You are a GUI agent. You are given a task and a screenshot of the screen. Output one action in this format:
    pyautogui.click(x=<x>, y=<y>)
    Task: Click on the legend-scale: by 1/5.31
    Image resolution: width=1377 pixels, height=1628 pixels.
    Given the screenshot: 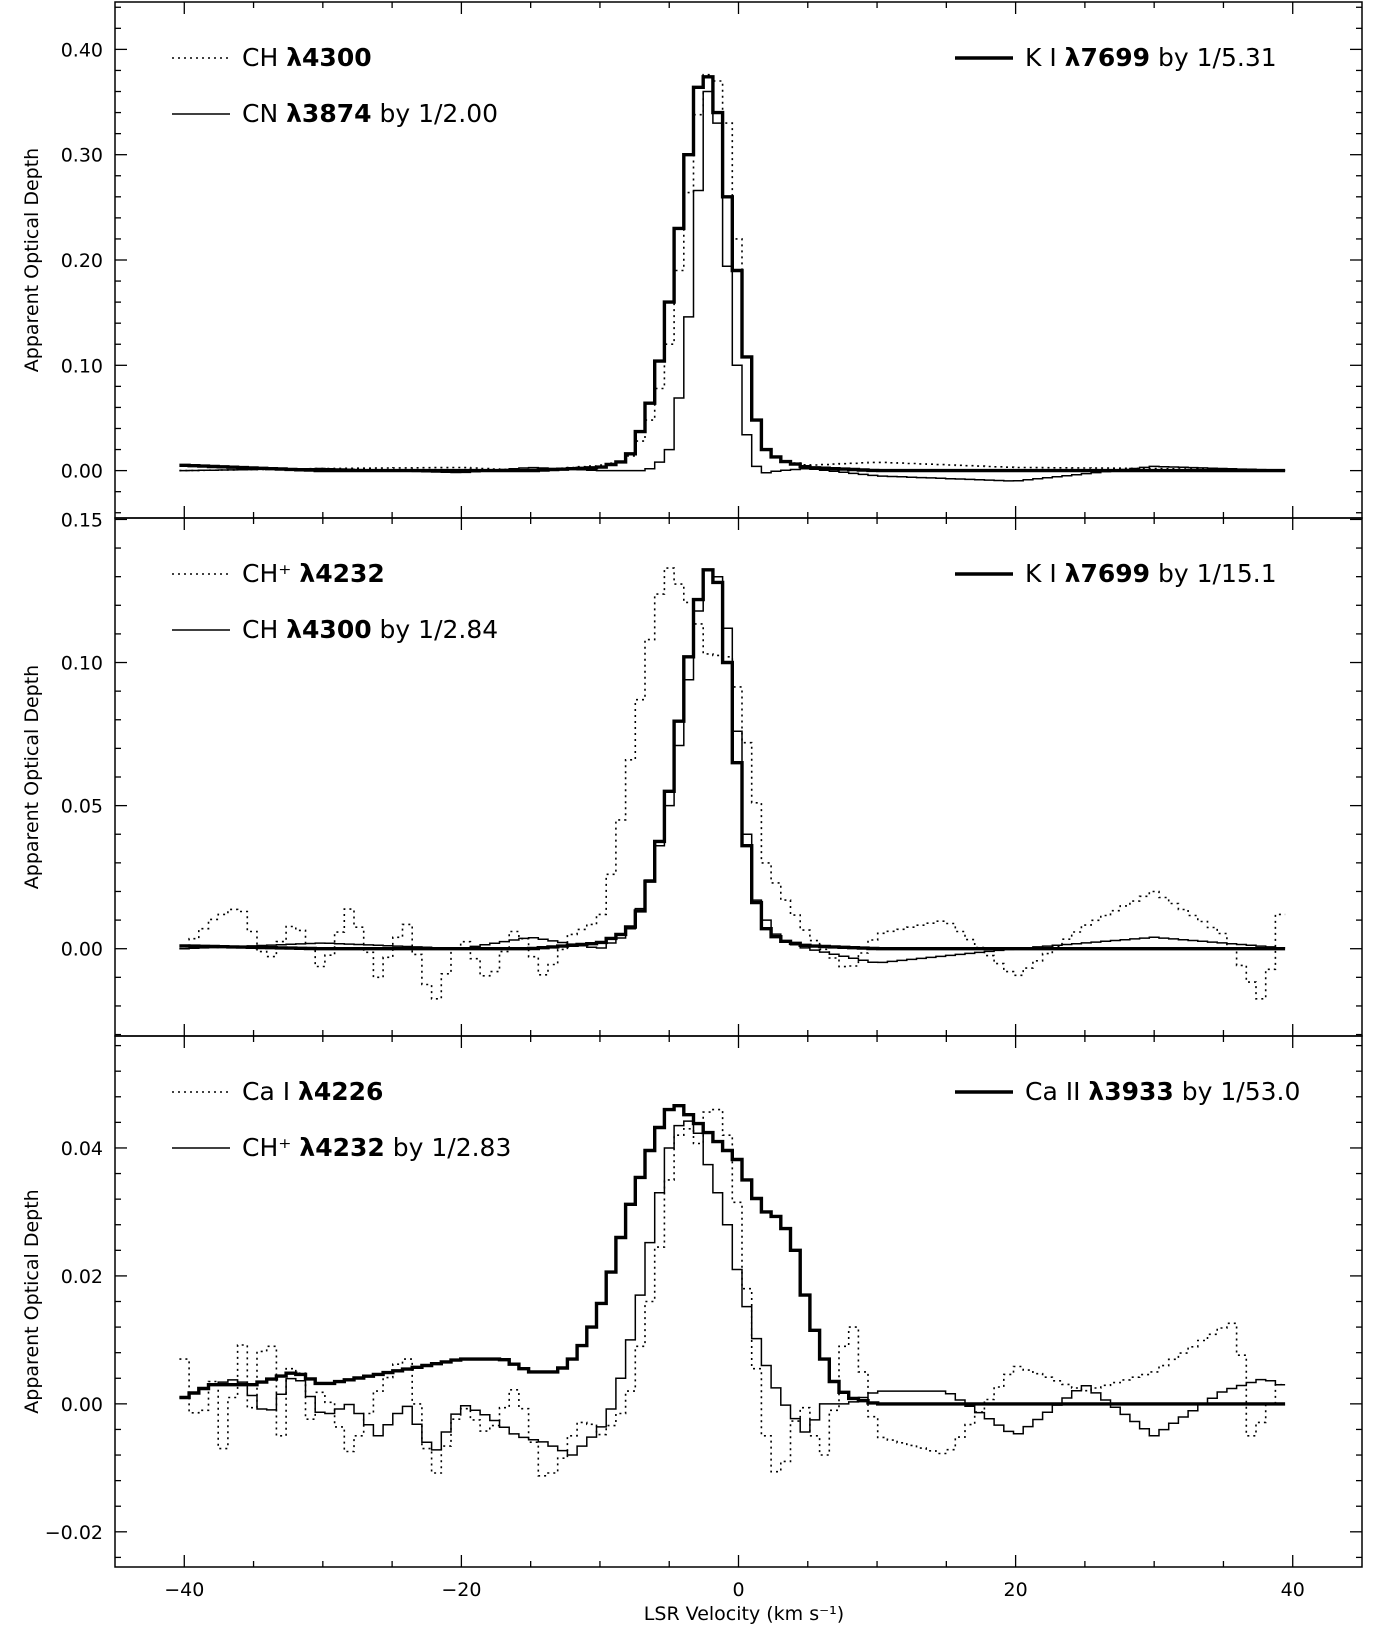 What is the action you would take?
    pyautogui.click(x=1213, y=57)
    